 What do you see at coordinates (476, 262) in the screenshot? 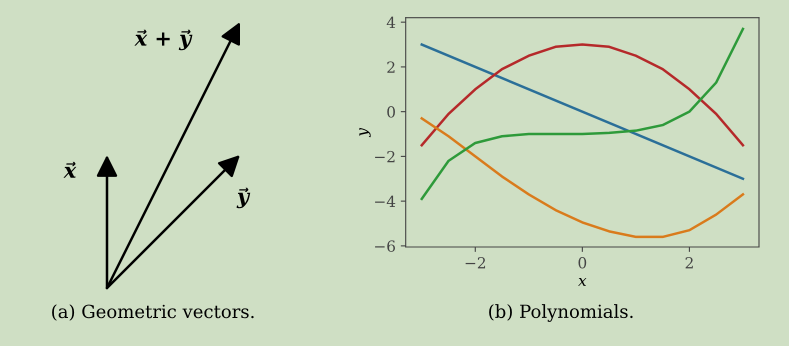
I see `x-tick-label: −2` at bounding box center [476, 262].